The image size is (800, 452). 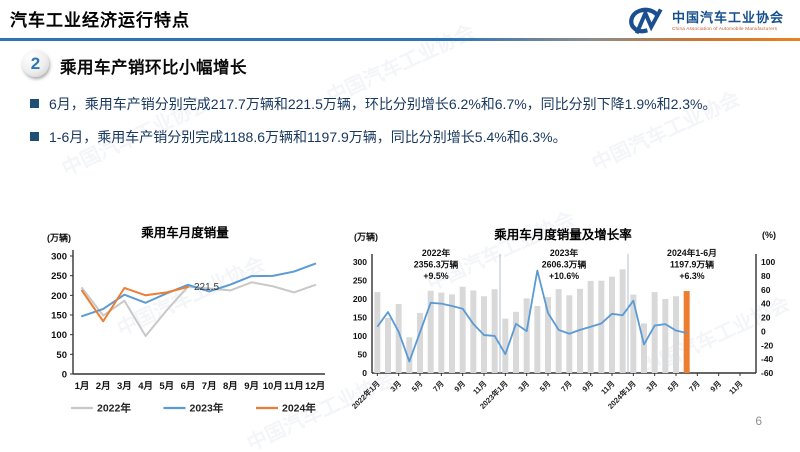 I want to click on right-chart-axes: 0 50 100 150 200 250 300 -60 -40 -20 0 20 40 60 80 100, so click(x=564, y=316).